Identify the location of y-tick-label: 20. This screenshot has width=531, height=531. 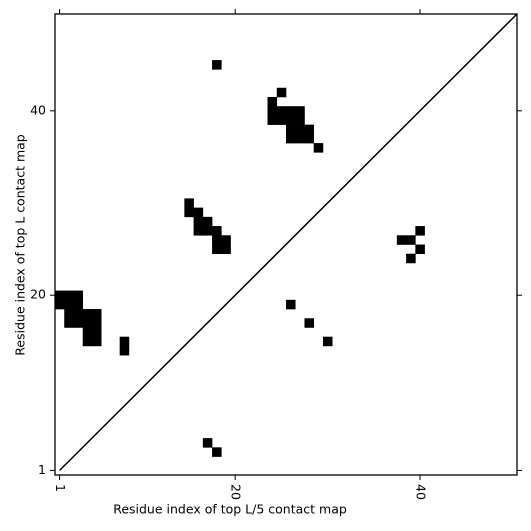
(38, 294).